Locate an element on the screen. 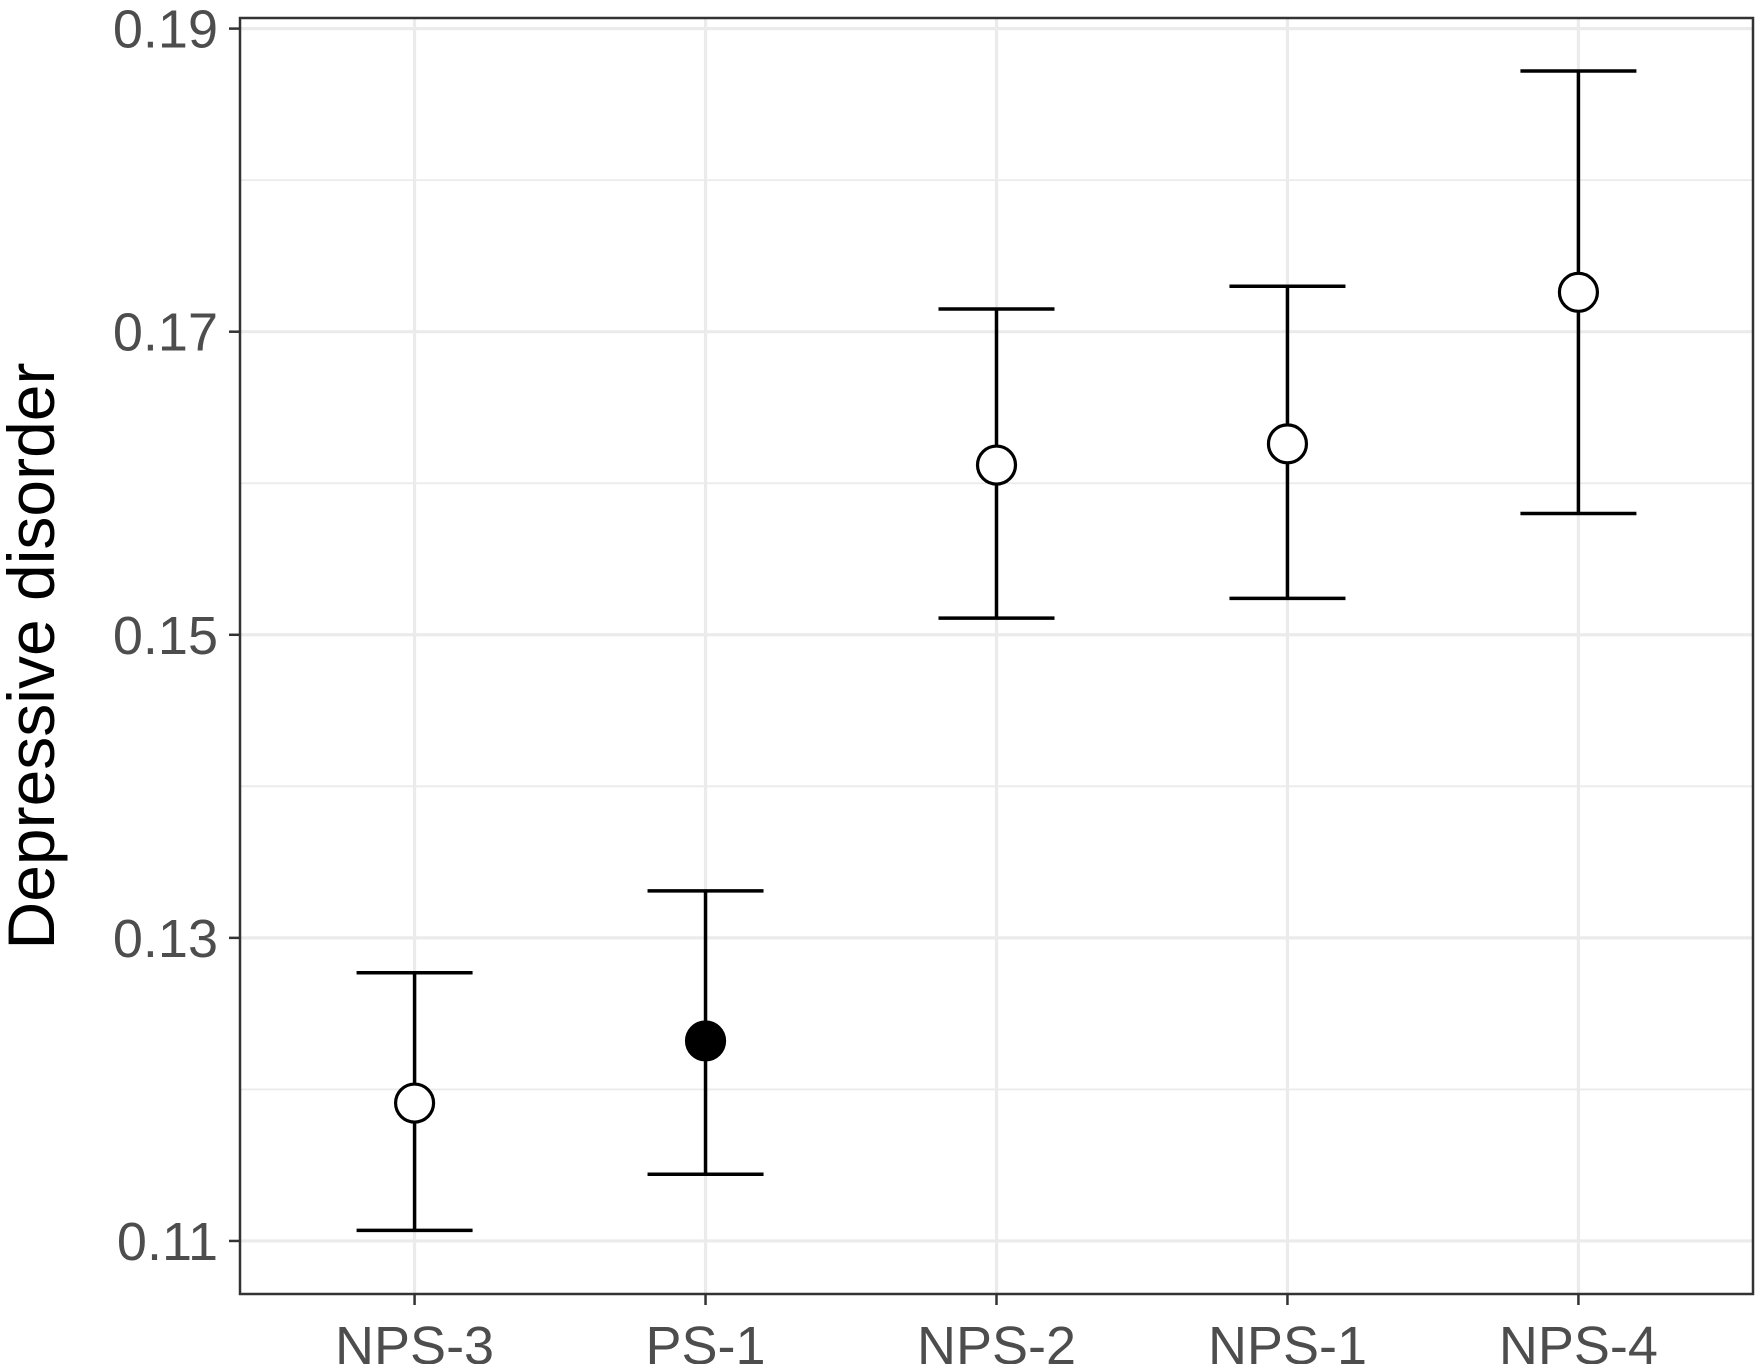 This screenshot has height=1364, width=1756. y-tick-label: 0.11 is located at coordinates (167, 1242).